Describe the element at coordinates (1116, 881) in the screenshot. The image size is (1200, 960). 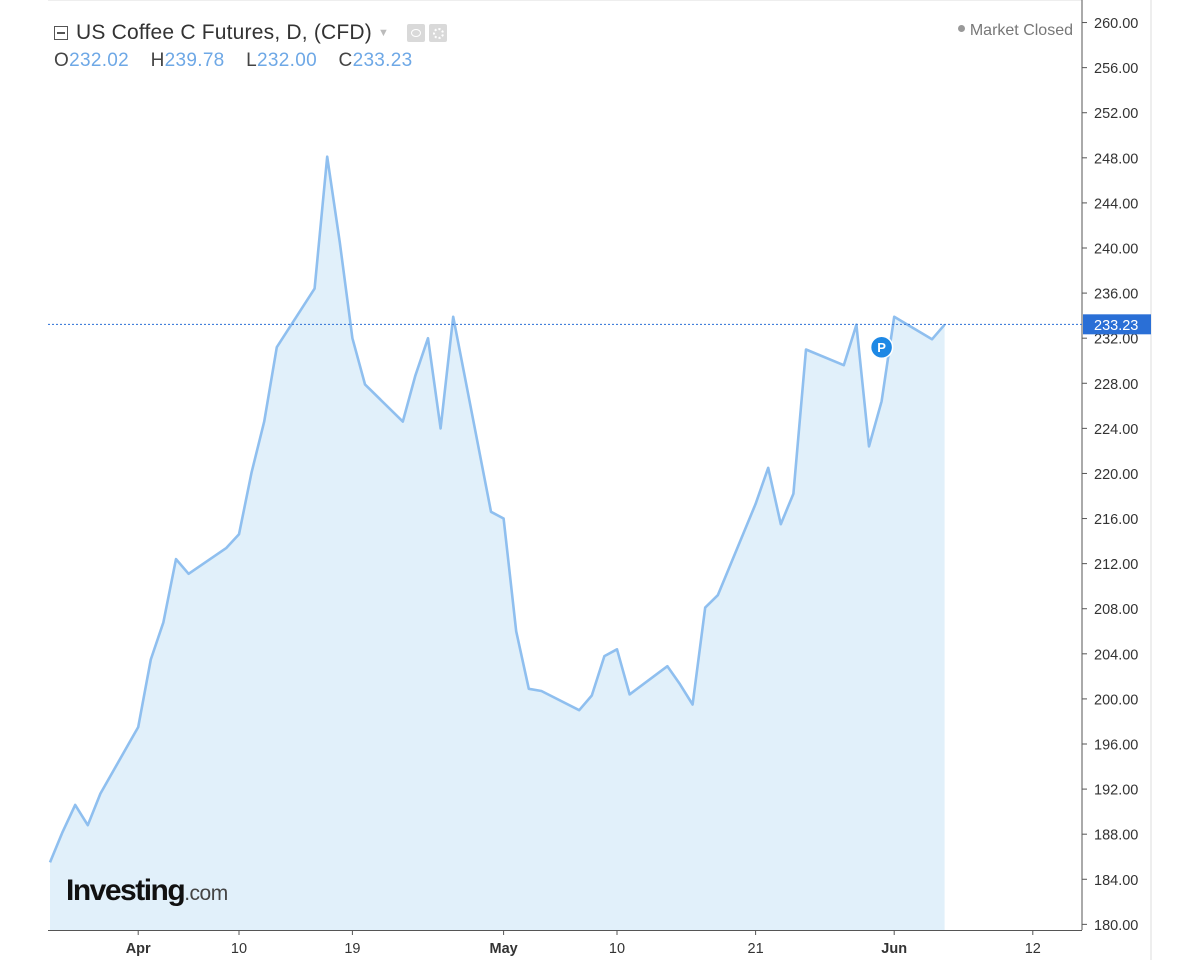
I see `y-tick-label: 184.00` at that location.